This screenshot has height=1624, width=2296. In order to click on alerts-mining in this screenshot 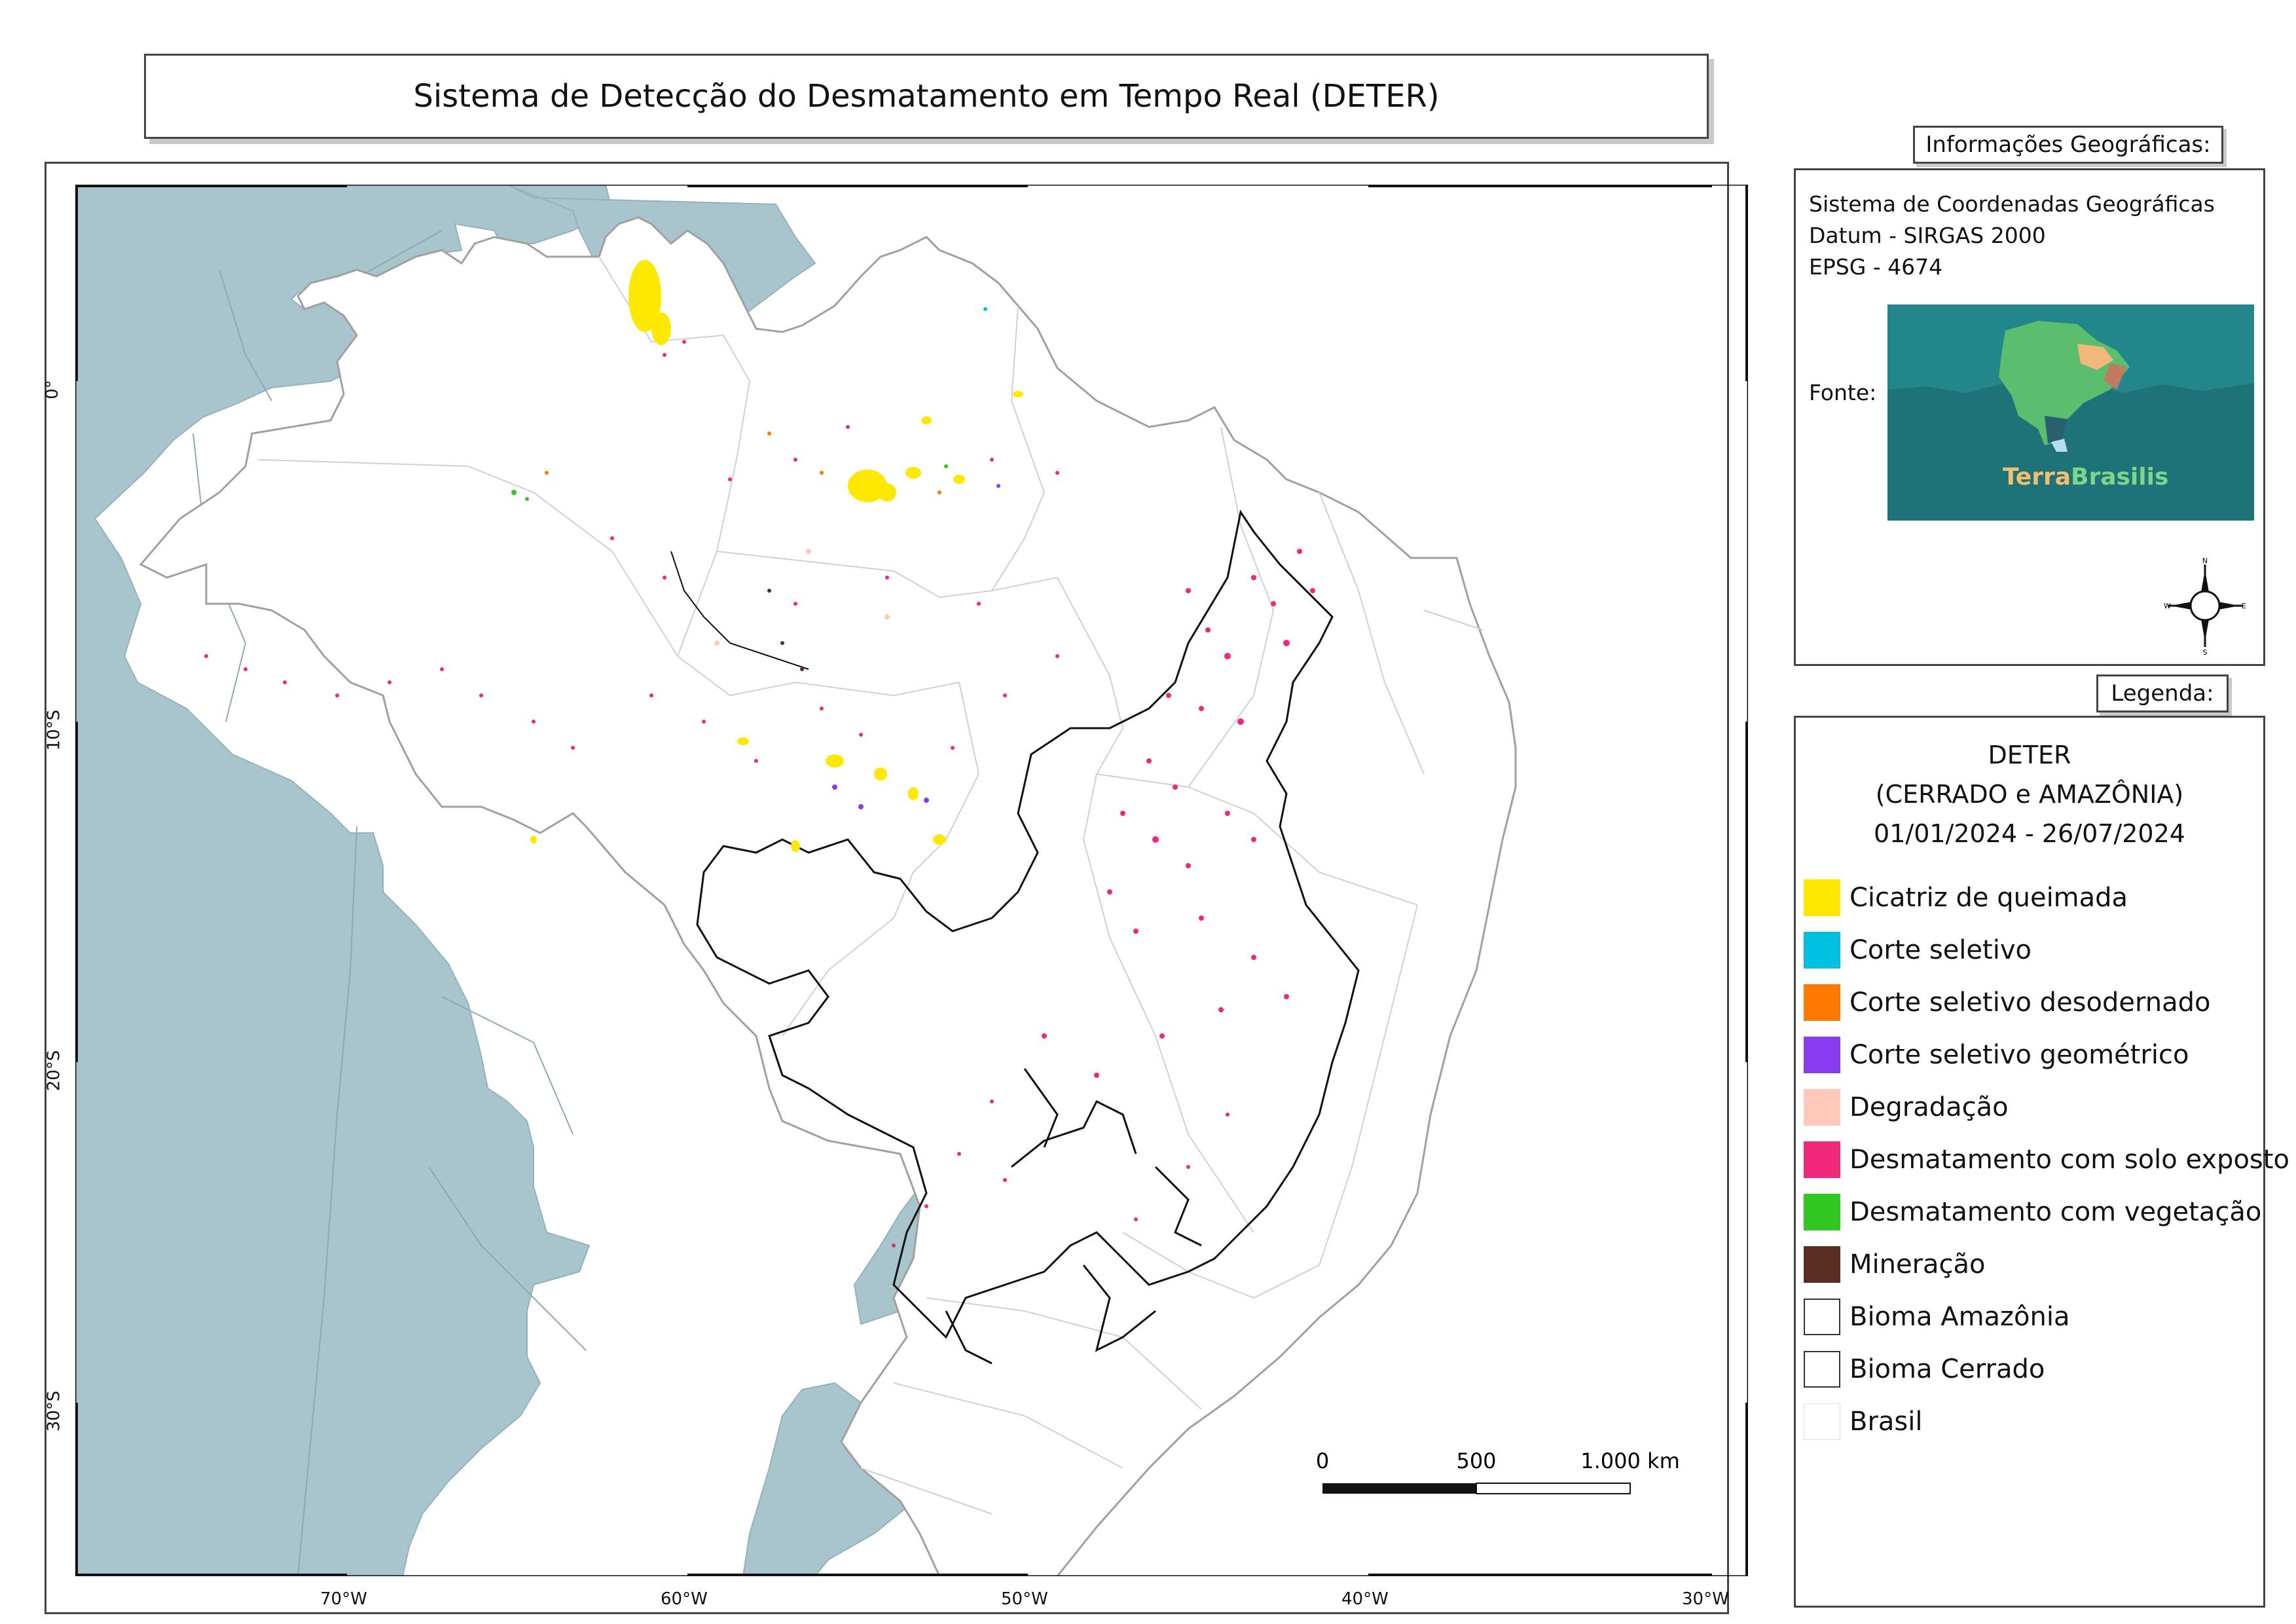, I will do `click(785, 630)`.